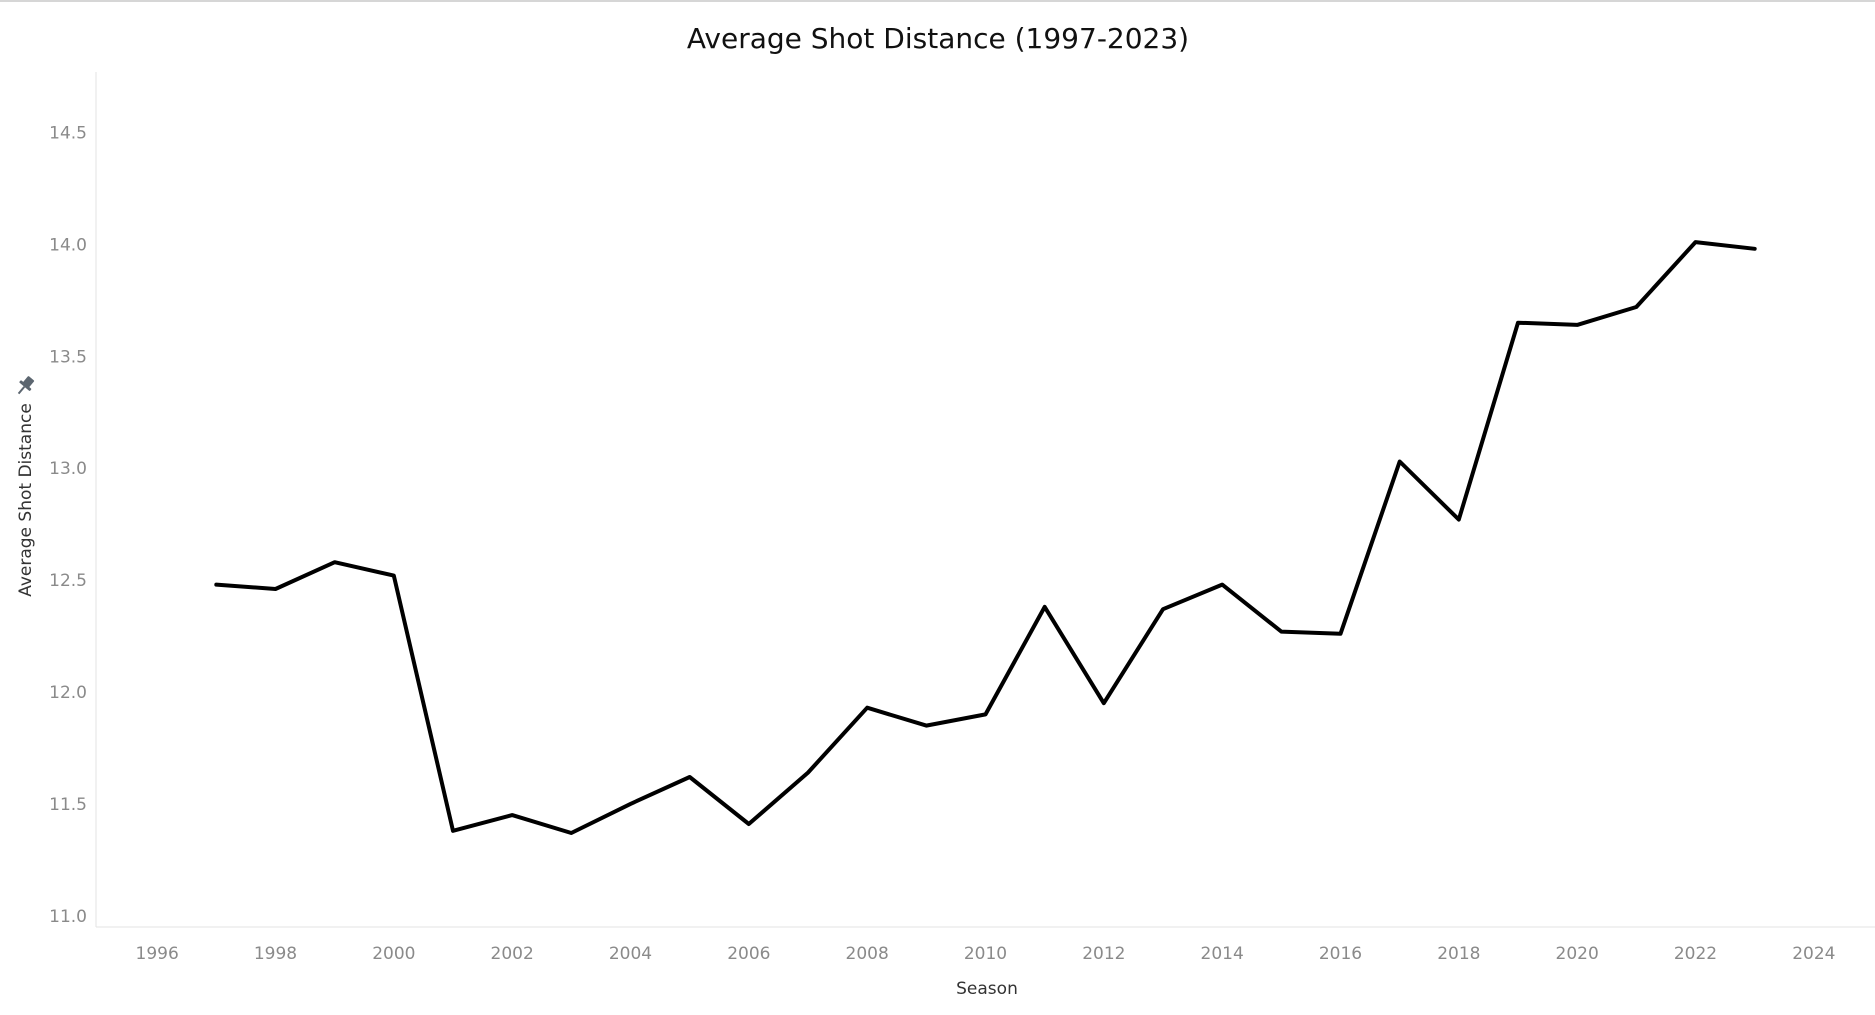 This screenshot has width=1875, height=1015. Describe the element at coordinates (937, 1) in the screenshot. I see `top-border` at that location.